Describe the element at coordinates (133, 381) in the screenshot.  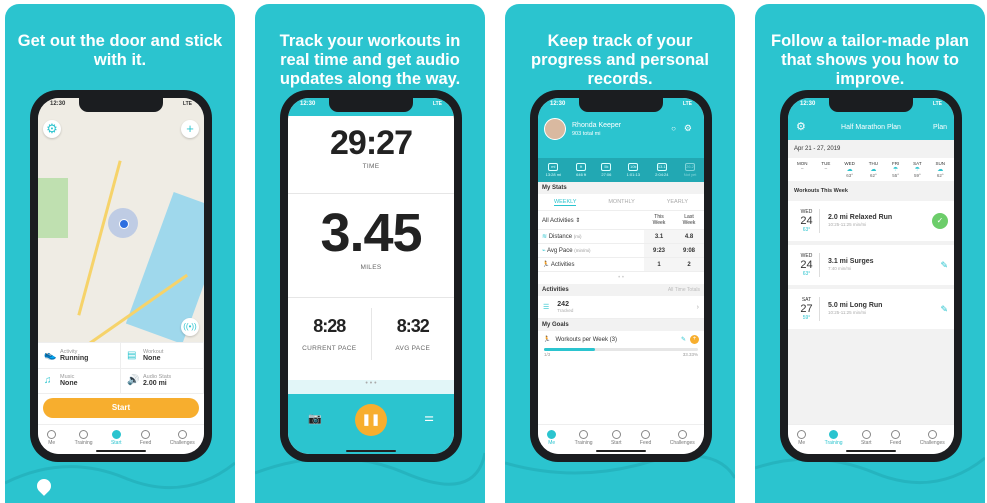
I see `speaker-icon: 🔊` at that location.